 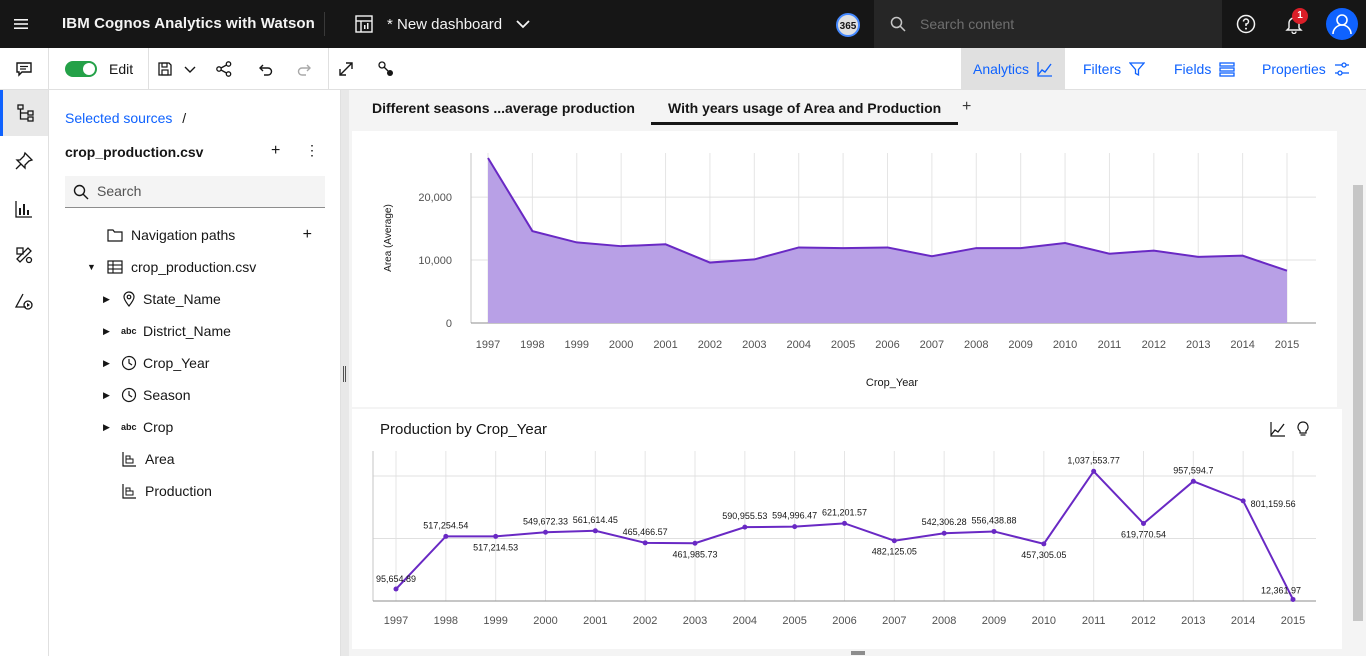 What do you see at coordinates (1060, 24) in the screenshot?
I see `search-input` at bounding box center [1060, 24].